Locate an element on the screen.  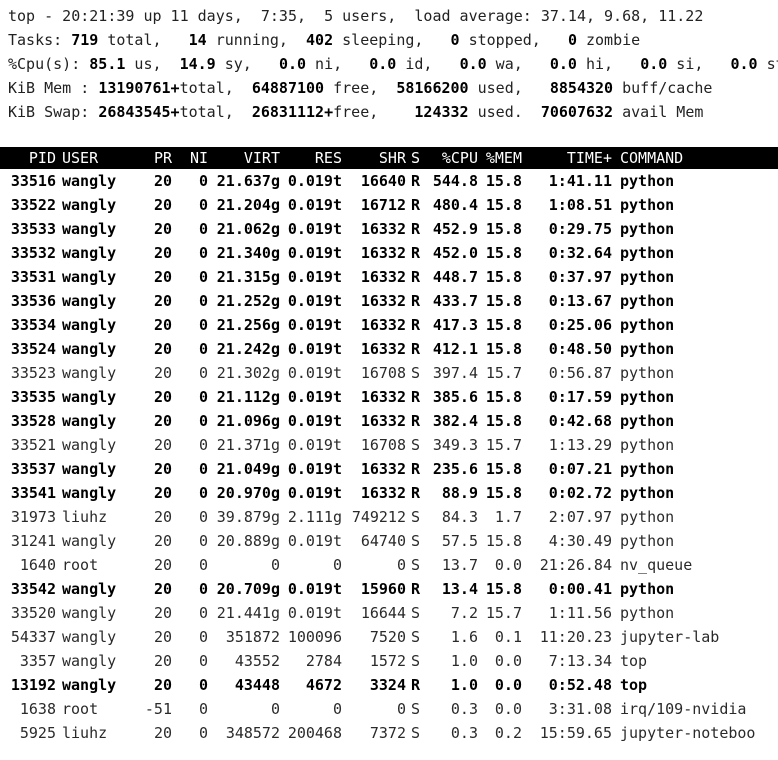
shr-cell: 16708 is located at coordinates (383, 445).